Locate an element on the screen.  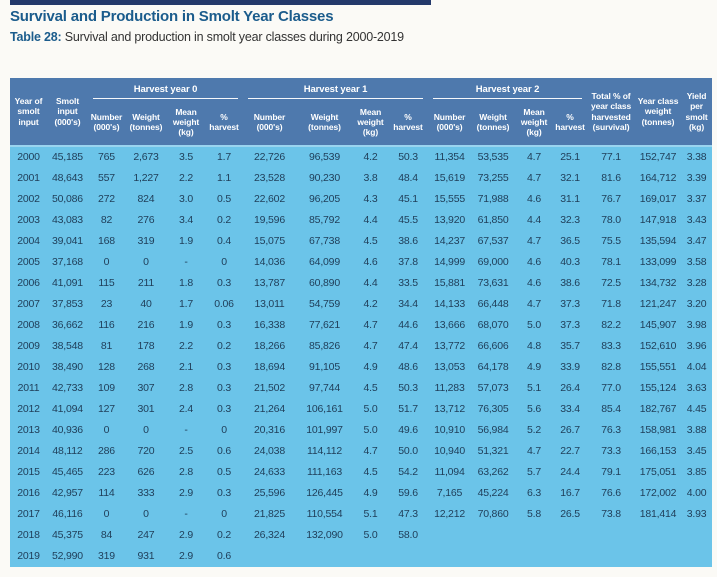
table-cell: 76.7 is located at coordinates (611, 199).